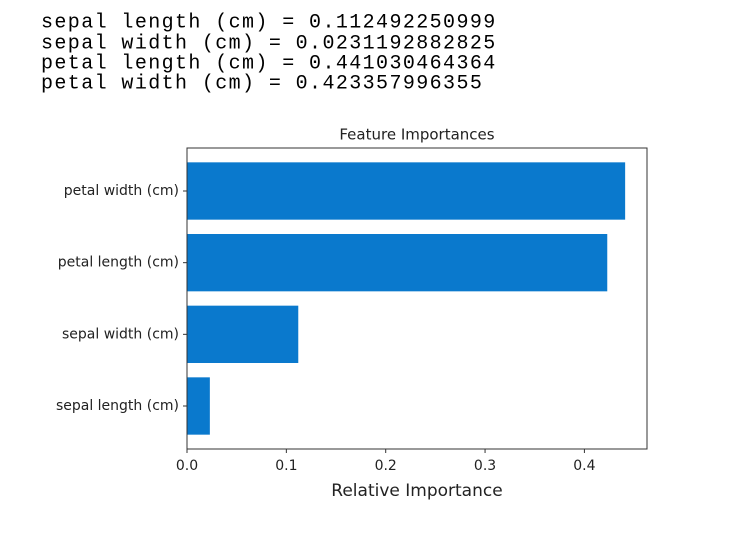  Describe the element at coordinates (269, 43) in the screenshot. I see `output-line: sepal width (cm) = 0.0231192882825` at that location.